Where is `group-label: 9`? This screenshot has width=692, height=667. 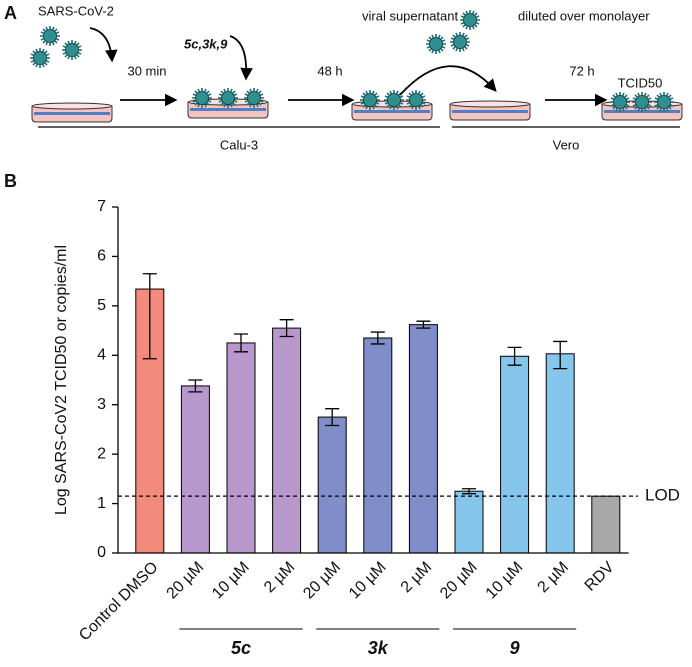
group-label: 9 is located at coordinates (515, 648).